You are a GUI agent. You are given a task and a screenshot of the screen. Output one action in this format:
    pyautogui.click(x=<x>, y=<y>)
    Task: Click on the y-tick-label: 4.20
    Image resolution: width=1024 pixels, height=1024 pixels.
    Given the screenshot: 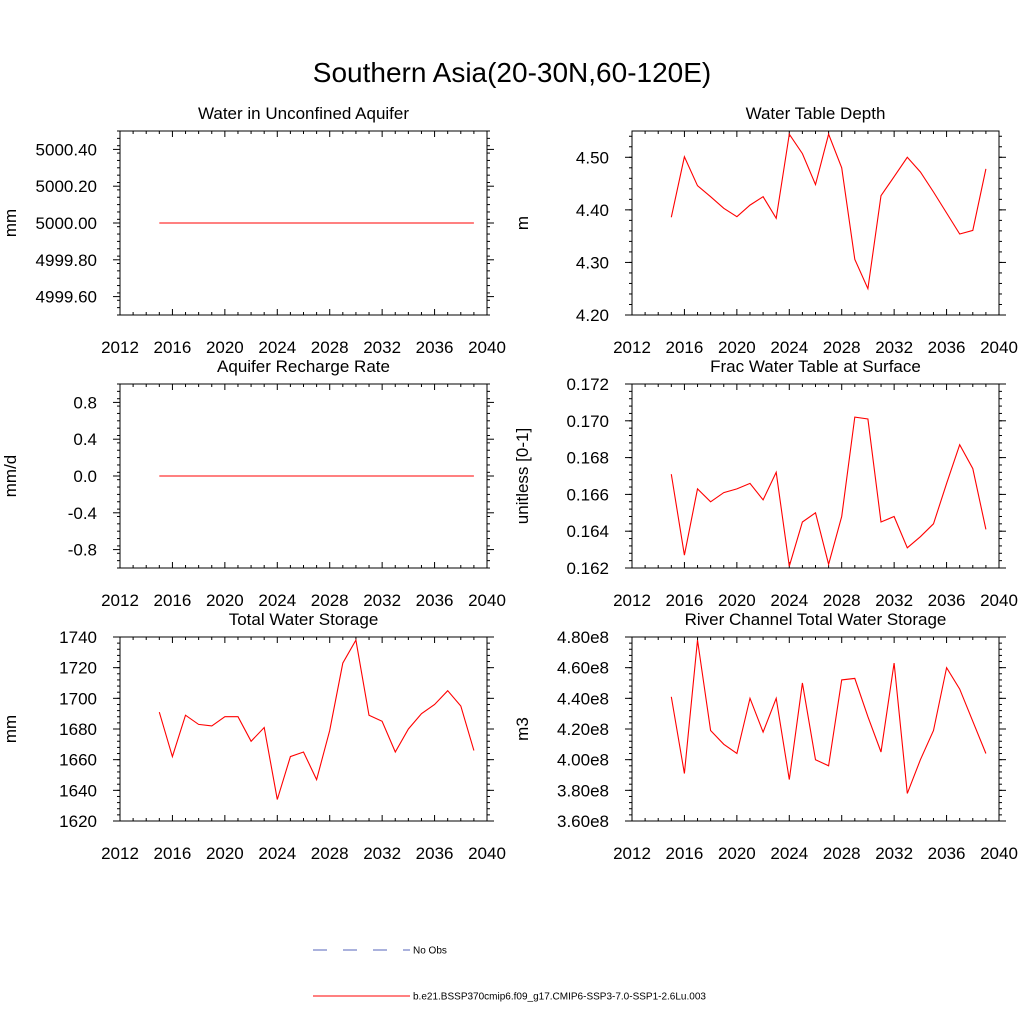 What is the action you would take?
    pyautogui.click(x=592, y=315)
    